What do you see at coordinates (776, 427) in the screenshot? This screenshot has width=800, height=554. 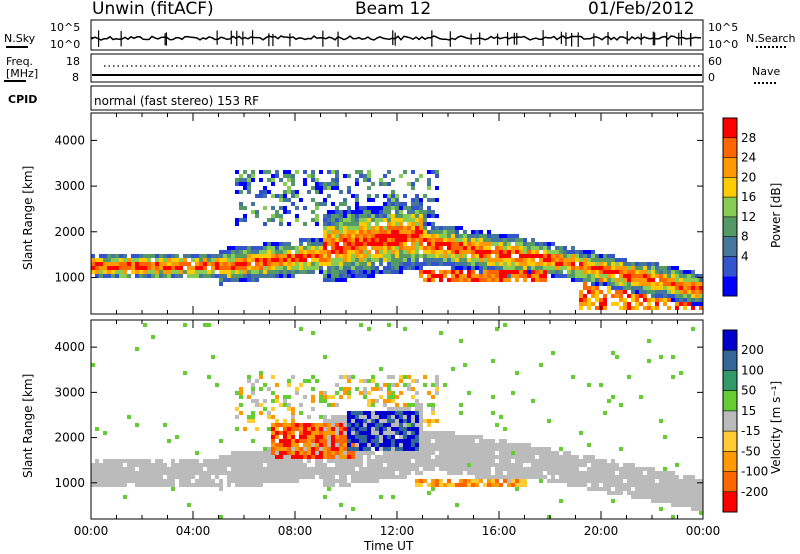 I see `velocity-cb-label: Velocity [m s⁻¹]` at bounding box center [776, 427].